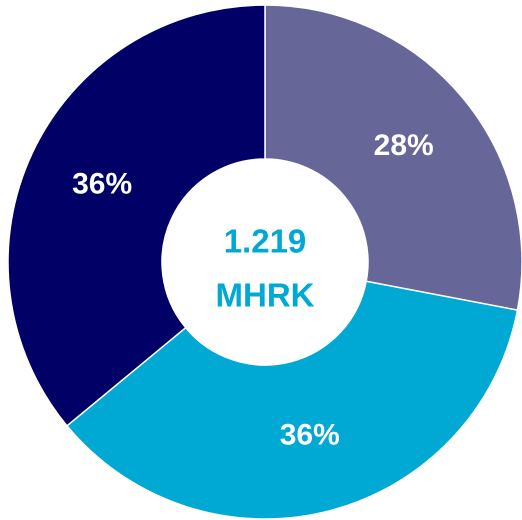 The image size is (522, 520). Describe the element at coordinates (265, 295) in the screenshot. I see `center-label: MHRK` at that location.